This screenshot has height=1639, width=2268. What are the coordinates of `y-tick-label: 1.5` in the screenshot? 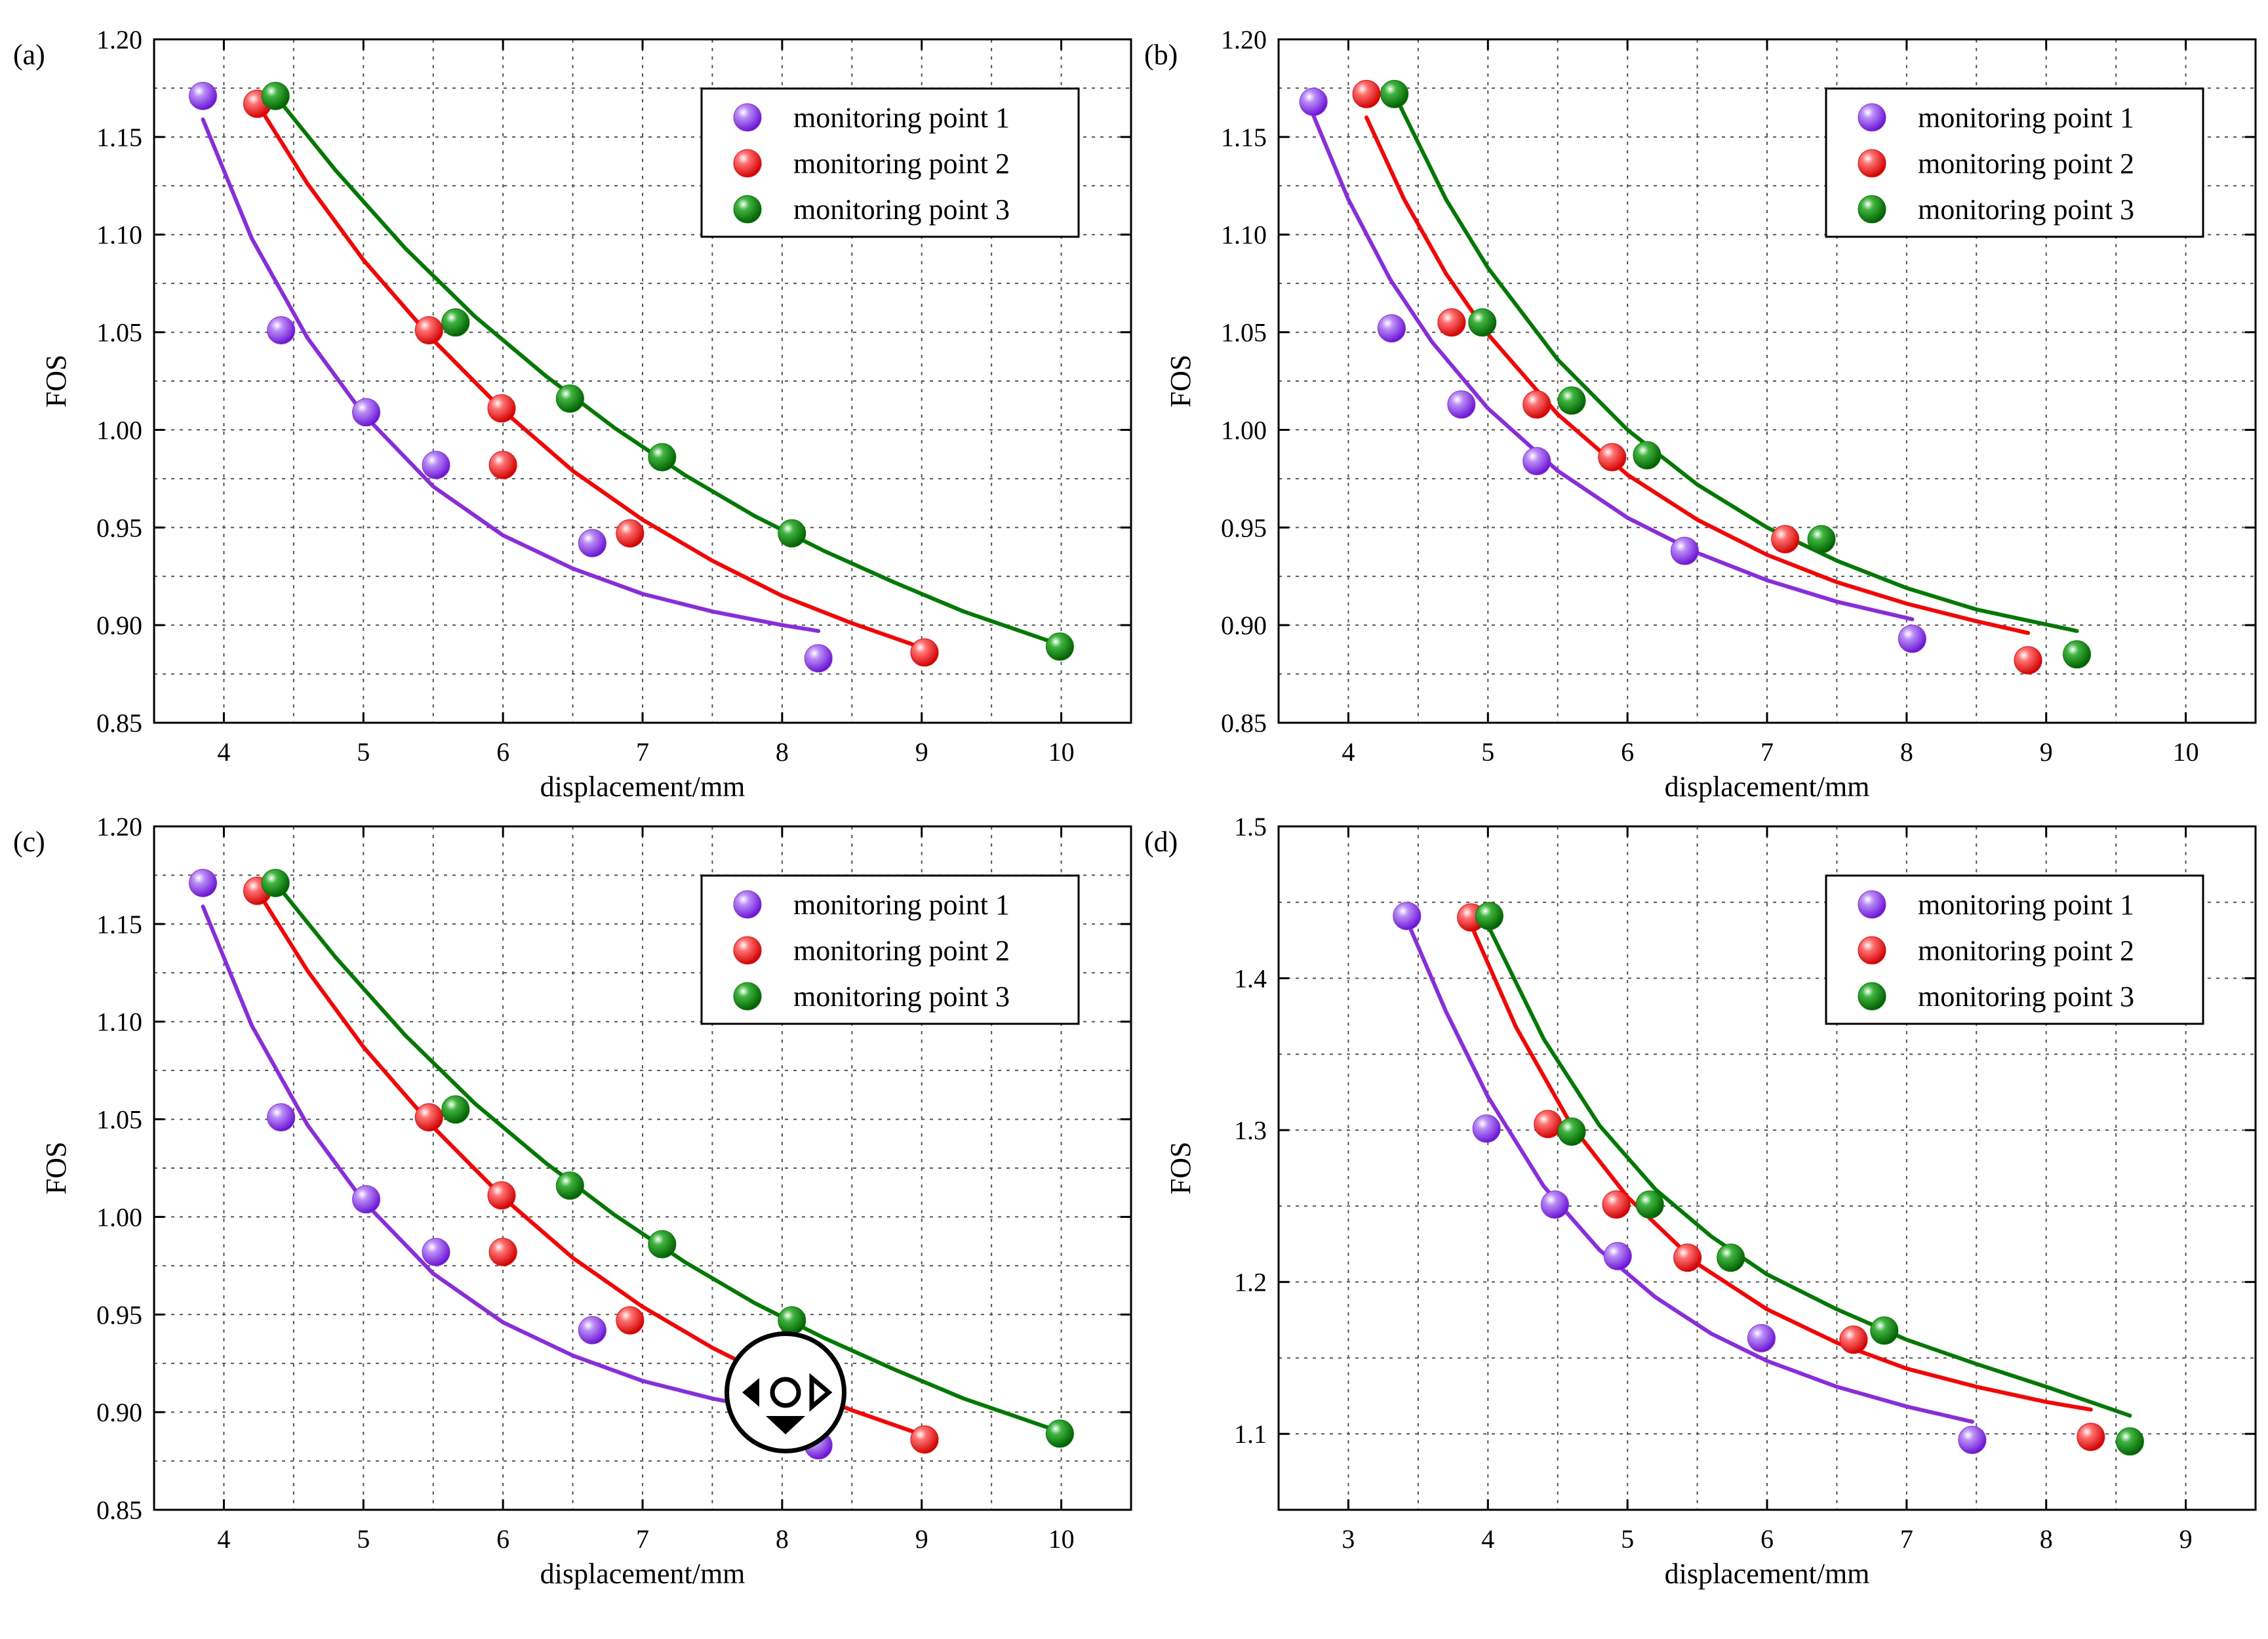 It's located at (1250, 827).